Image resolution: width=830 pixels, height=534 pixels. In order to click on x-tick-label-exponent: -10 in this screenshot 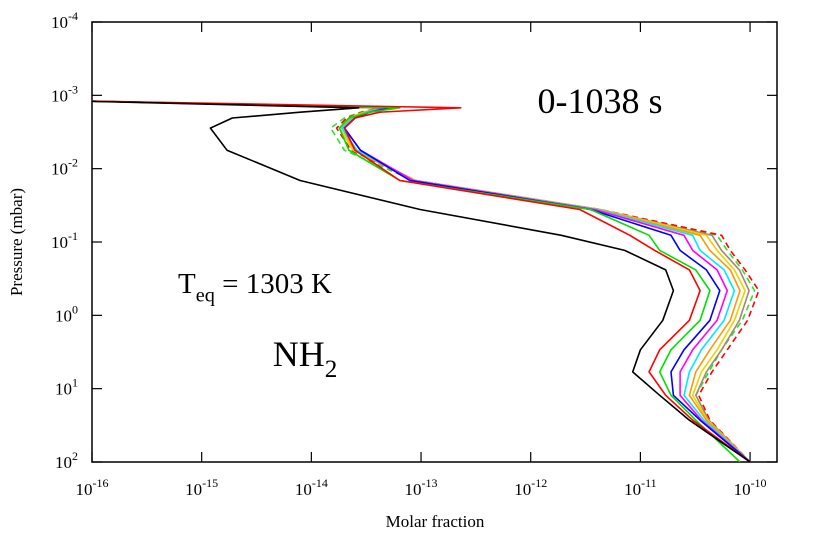, I will do `click(759, 483)`.